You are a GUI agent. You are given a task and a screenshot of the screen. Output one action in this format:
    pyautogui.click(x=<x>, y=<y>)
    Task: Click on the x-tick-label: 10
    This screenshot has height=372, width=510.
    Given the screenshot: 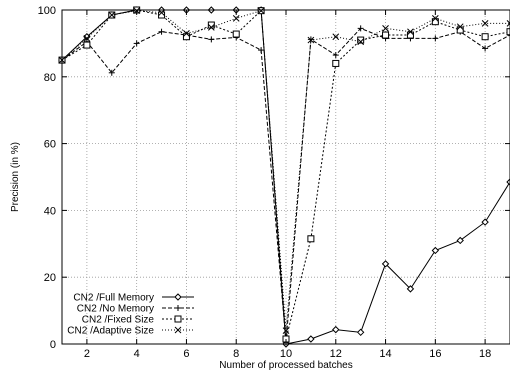 What is the action you would take?
    pyautogui.click(x=286, y=354)
    